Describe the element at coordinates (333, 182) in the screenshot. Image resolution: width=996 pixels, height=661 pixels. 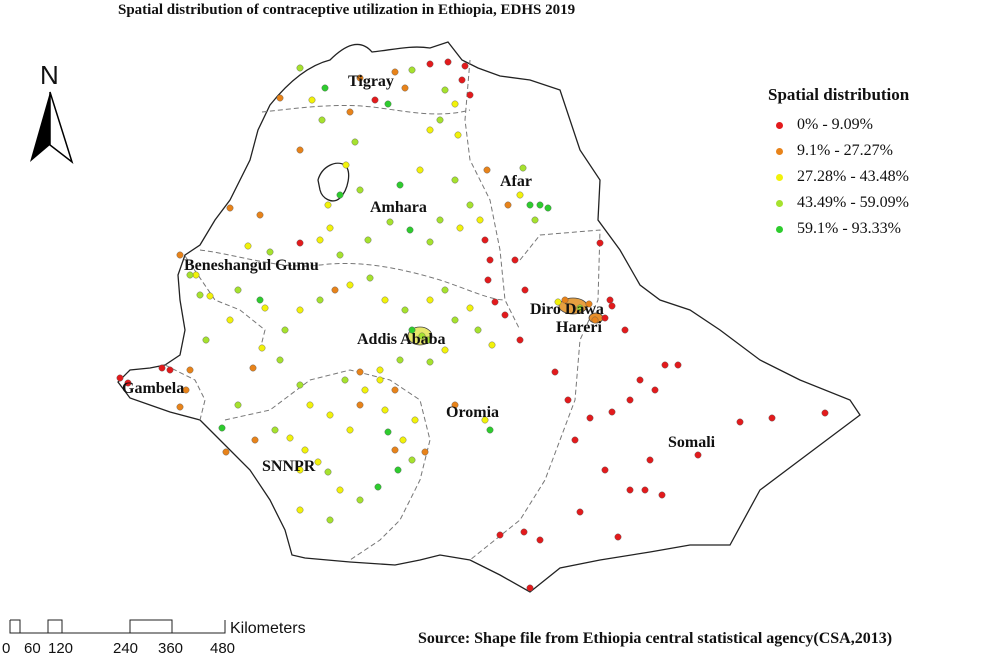
I see `lake-tana` at that location.